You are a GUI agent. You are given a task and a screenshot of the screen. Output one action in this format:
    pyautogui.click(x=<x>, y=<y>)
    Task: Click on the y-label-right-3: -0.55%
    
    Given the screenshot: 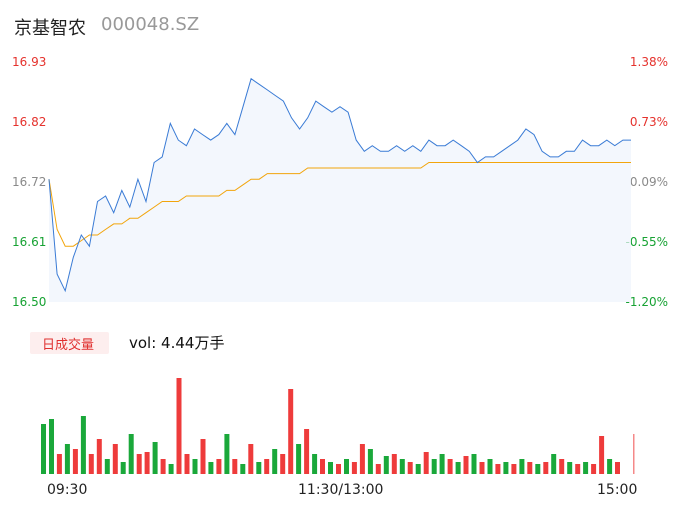 What is the action you would take?
    pyautogui.click(x=646, y=242)
    